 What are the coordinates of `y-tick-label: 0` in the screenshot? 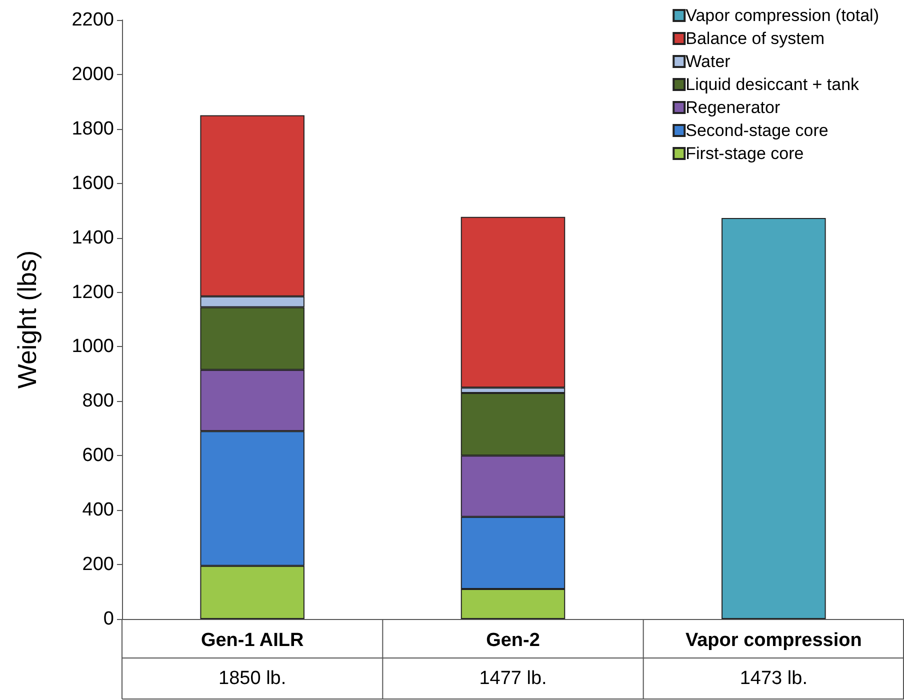 It's located at (108, 619).